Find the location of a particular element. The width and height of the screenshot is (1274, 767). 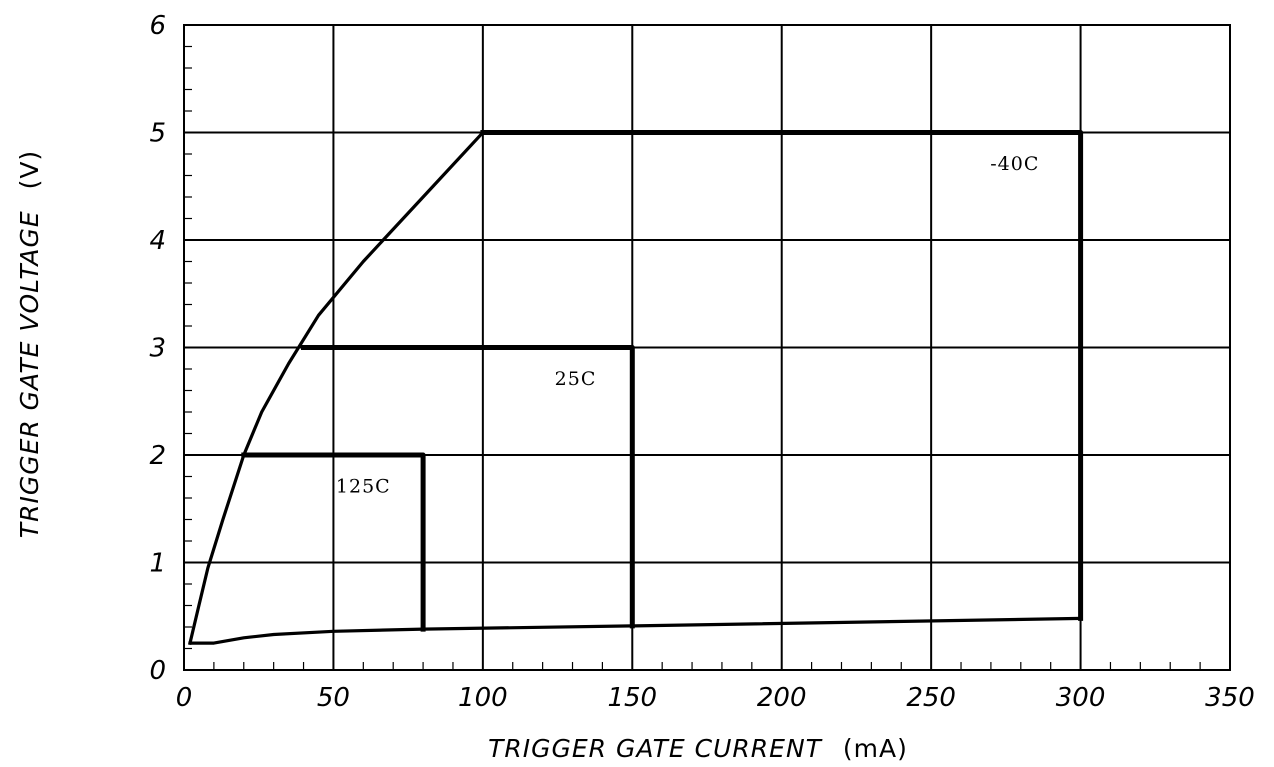

y-axis-unit: (V) is located at coordinates (29, 170).